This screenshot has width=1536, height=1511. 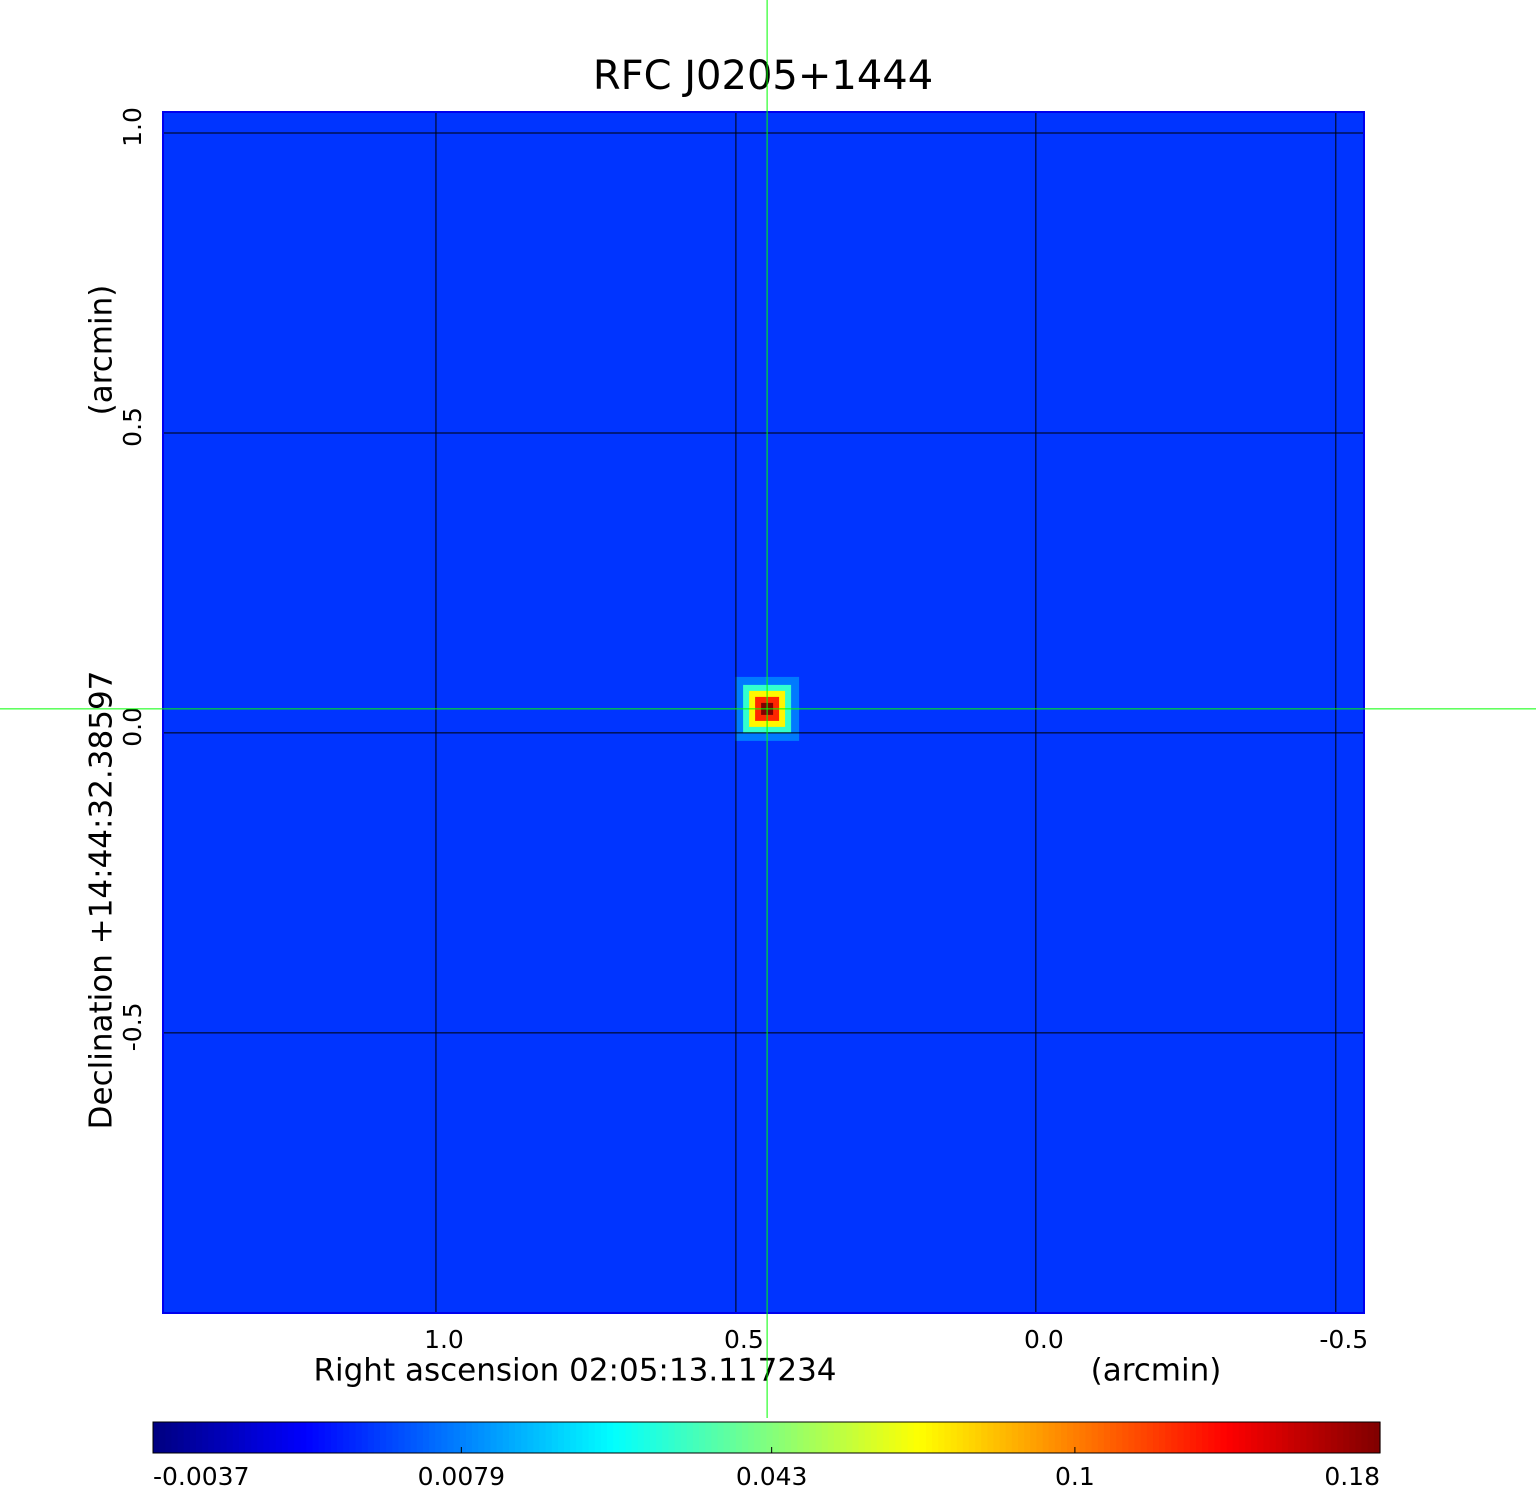 What do you see at coordinates (444, 1339) in the screenshot?
I see `x-tick-label: 1.0` at bounding box center [444, 1339].